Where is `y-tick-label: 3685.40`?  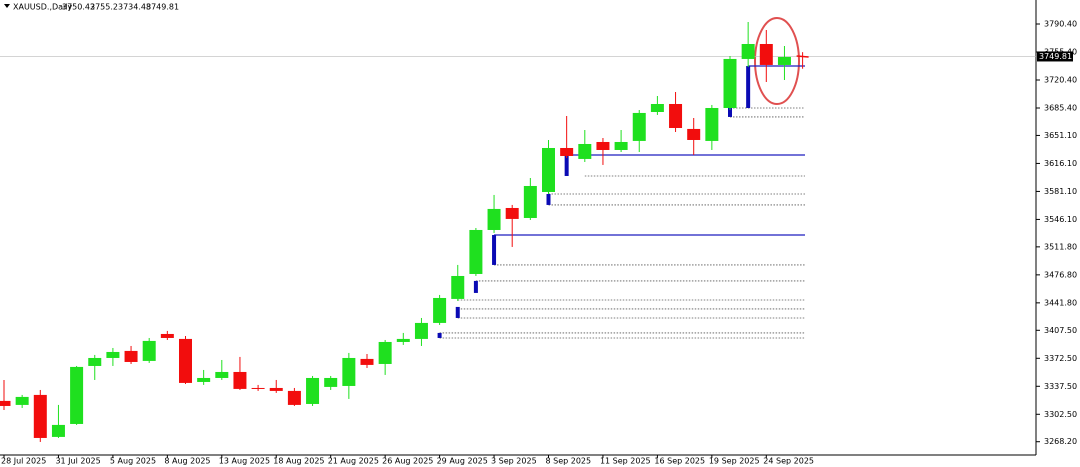 y-tick-label: 3685.40 is located at coordinates (1060, 107).